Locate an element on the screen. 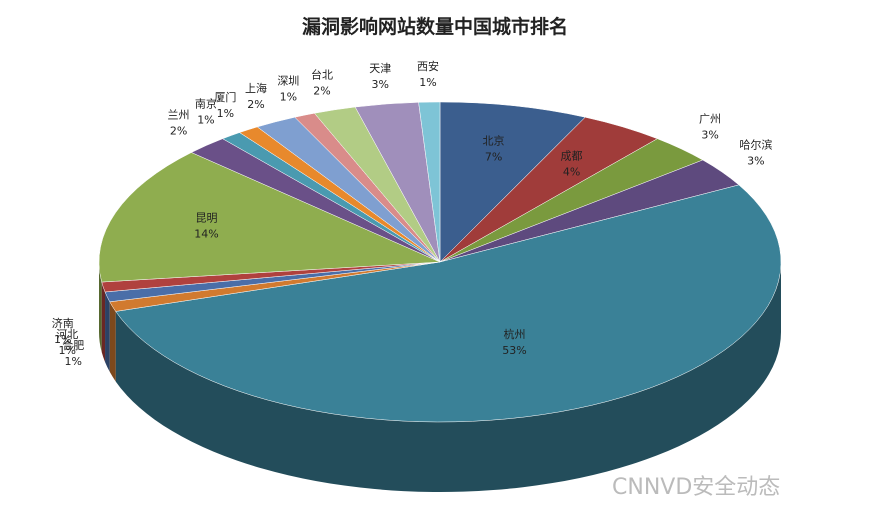 The image size is (870, 531). value-label: 4% is located at coordinates (571, 172).